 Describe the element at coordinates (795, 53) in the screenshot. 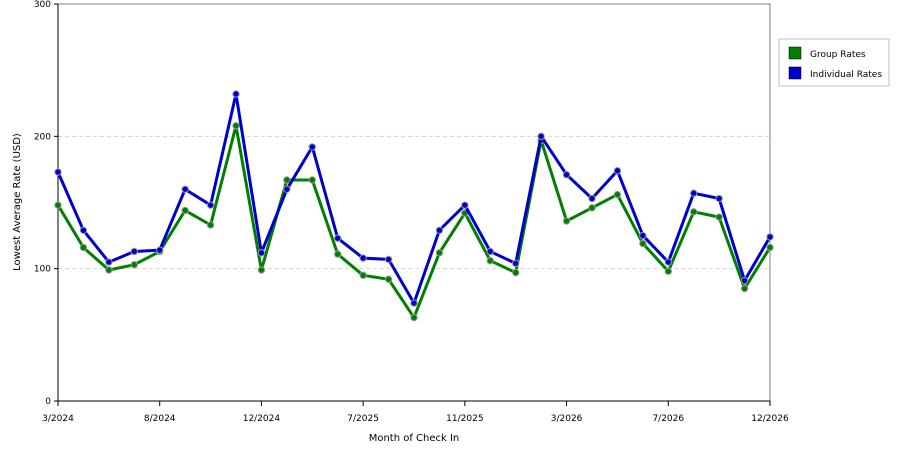

I see `legend-swatch-group-rates` at that location.